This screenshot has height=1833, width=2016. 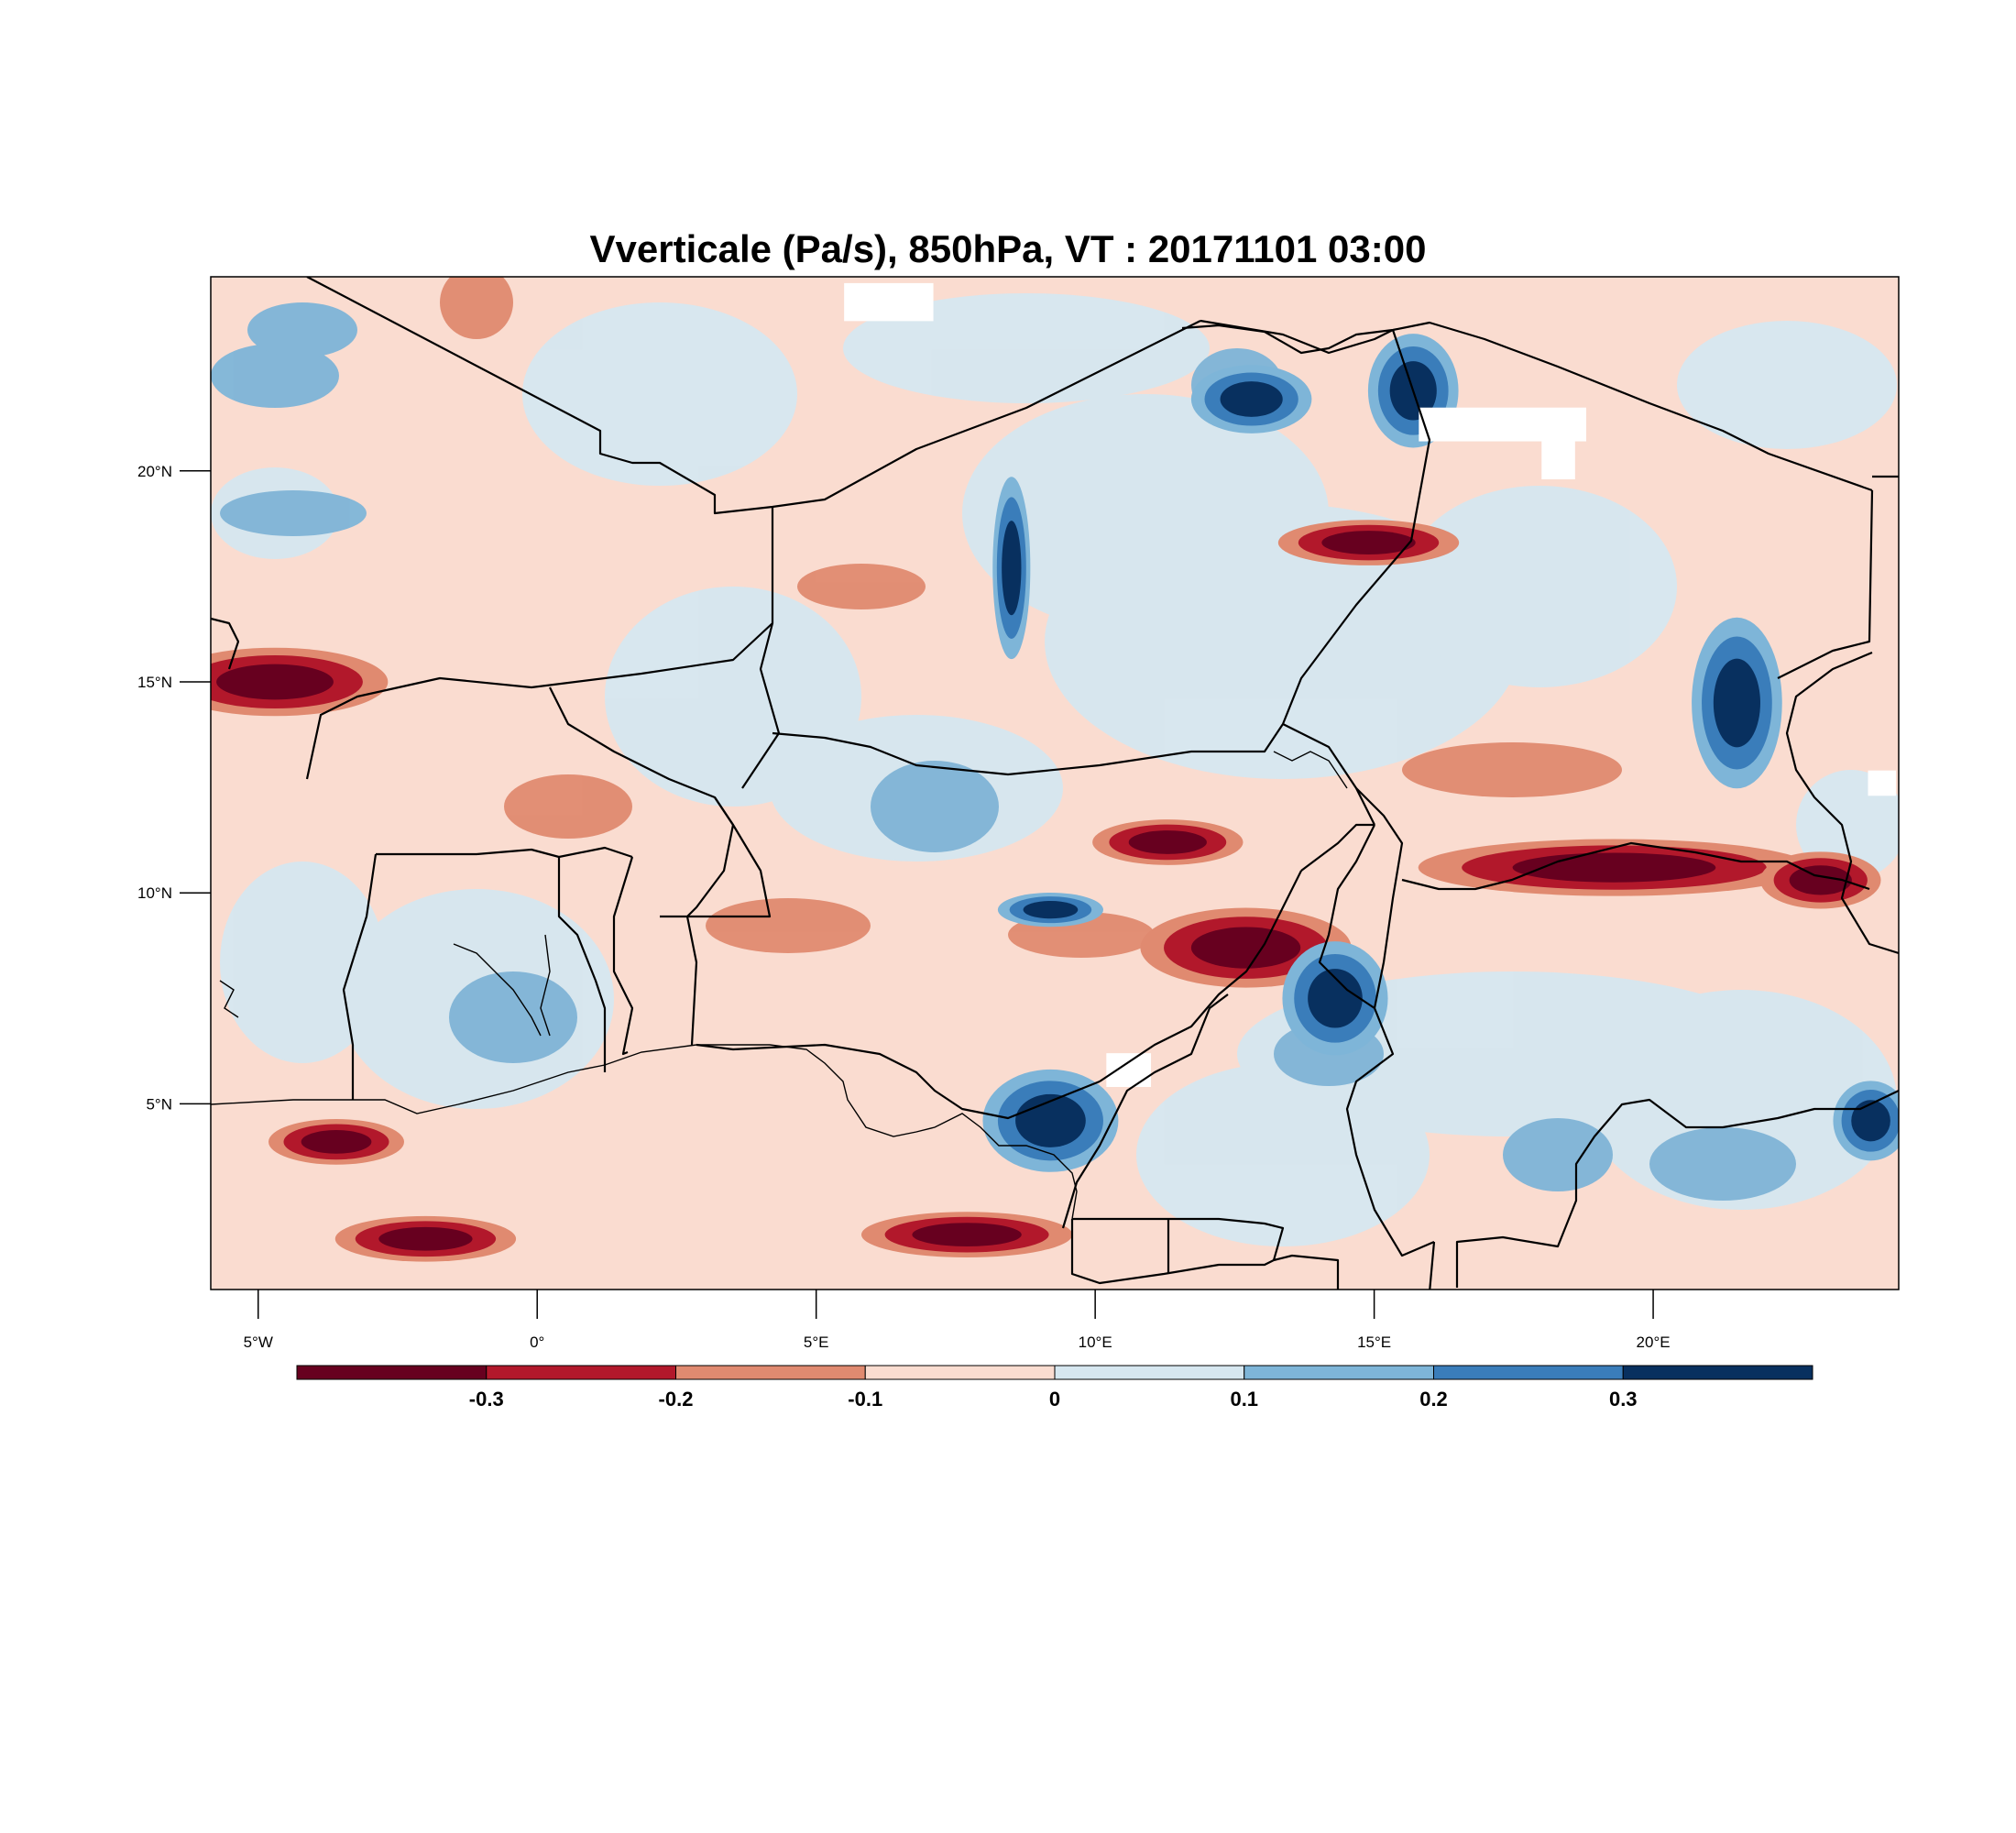 What do you see at coordinates (1433, 1399) in the screenshot?
I see `colorbar-label: 0.2` at bounding box center [1433, 1399].